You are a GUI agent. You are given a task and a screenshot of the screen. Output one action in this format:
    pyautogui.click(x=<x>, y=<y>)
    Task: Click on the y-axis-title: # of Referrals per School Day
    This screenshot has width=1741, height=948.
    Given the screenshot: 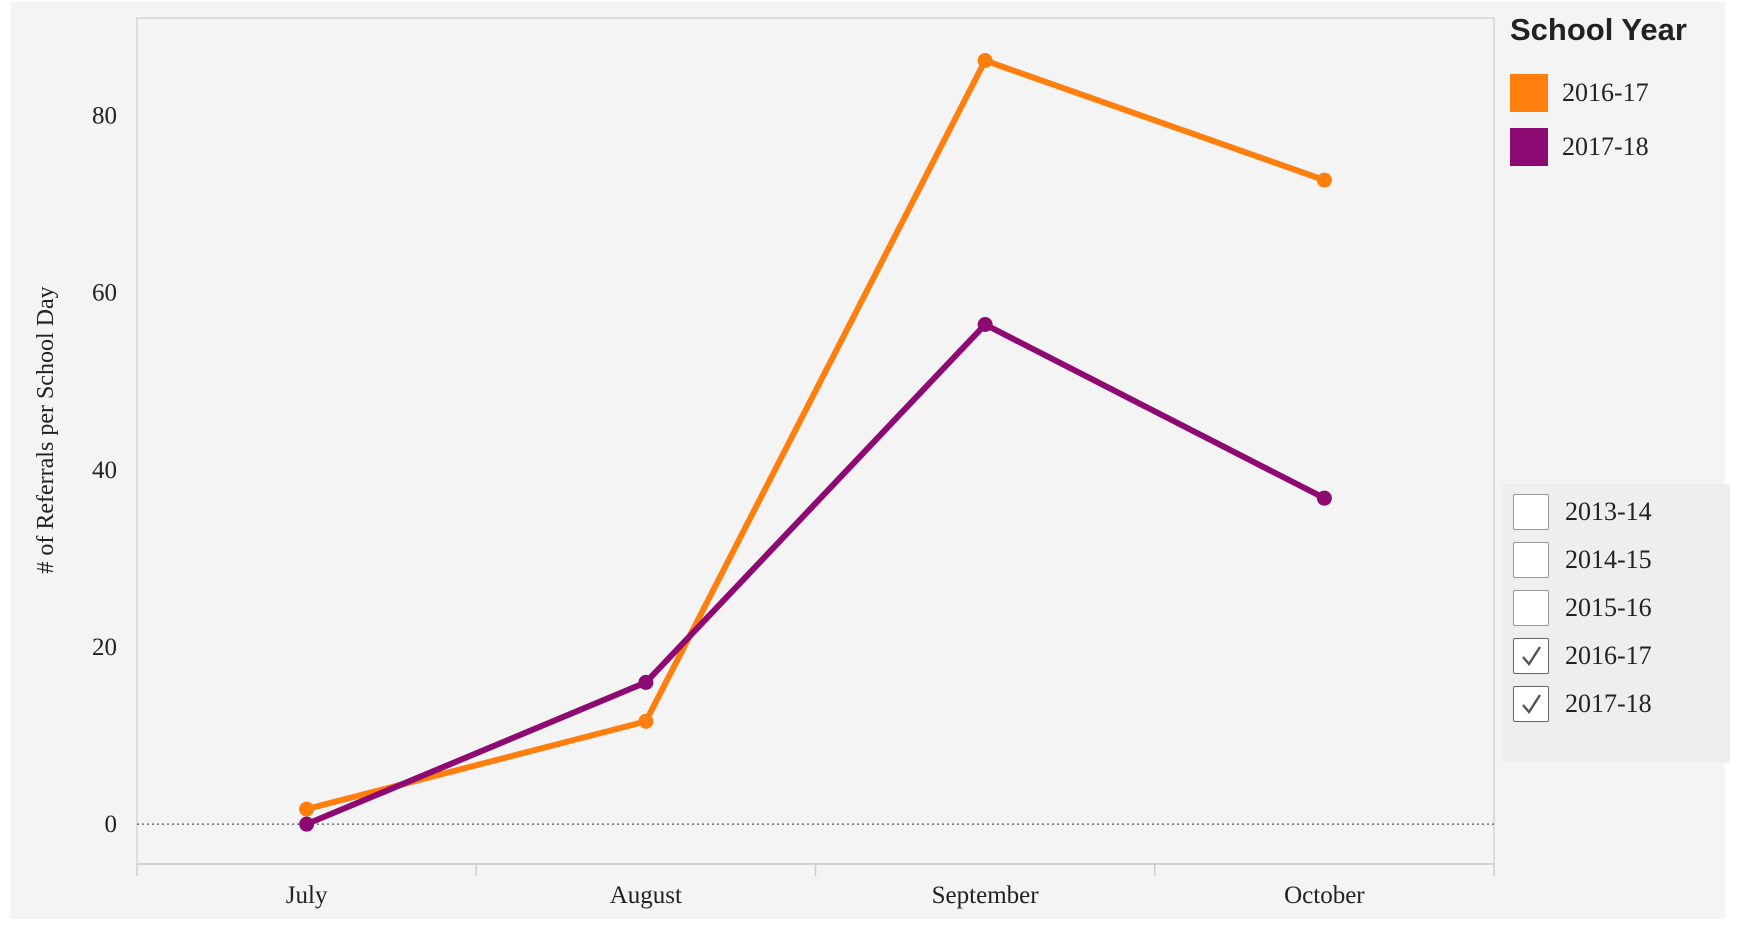 What is the action you would take?
    pyautogui.click(x=46, y=429)
    